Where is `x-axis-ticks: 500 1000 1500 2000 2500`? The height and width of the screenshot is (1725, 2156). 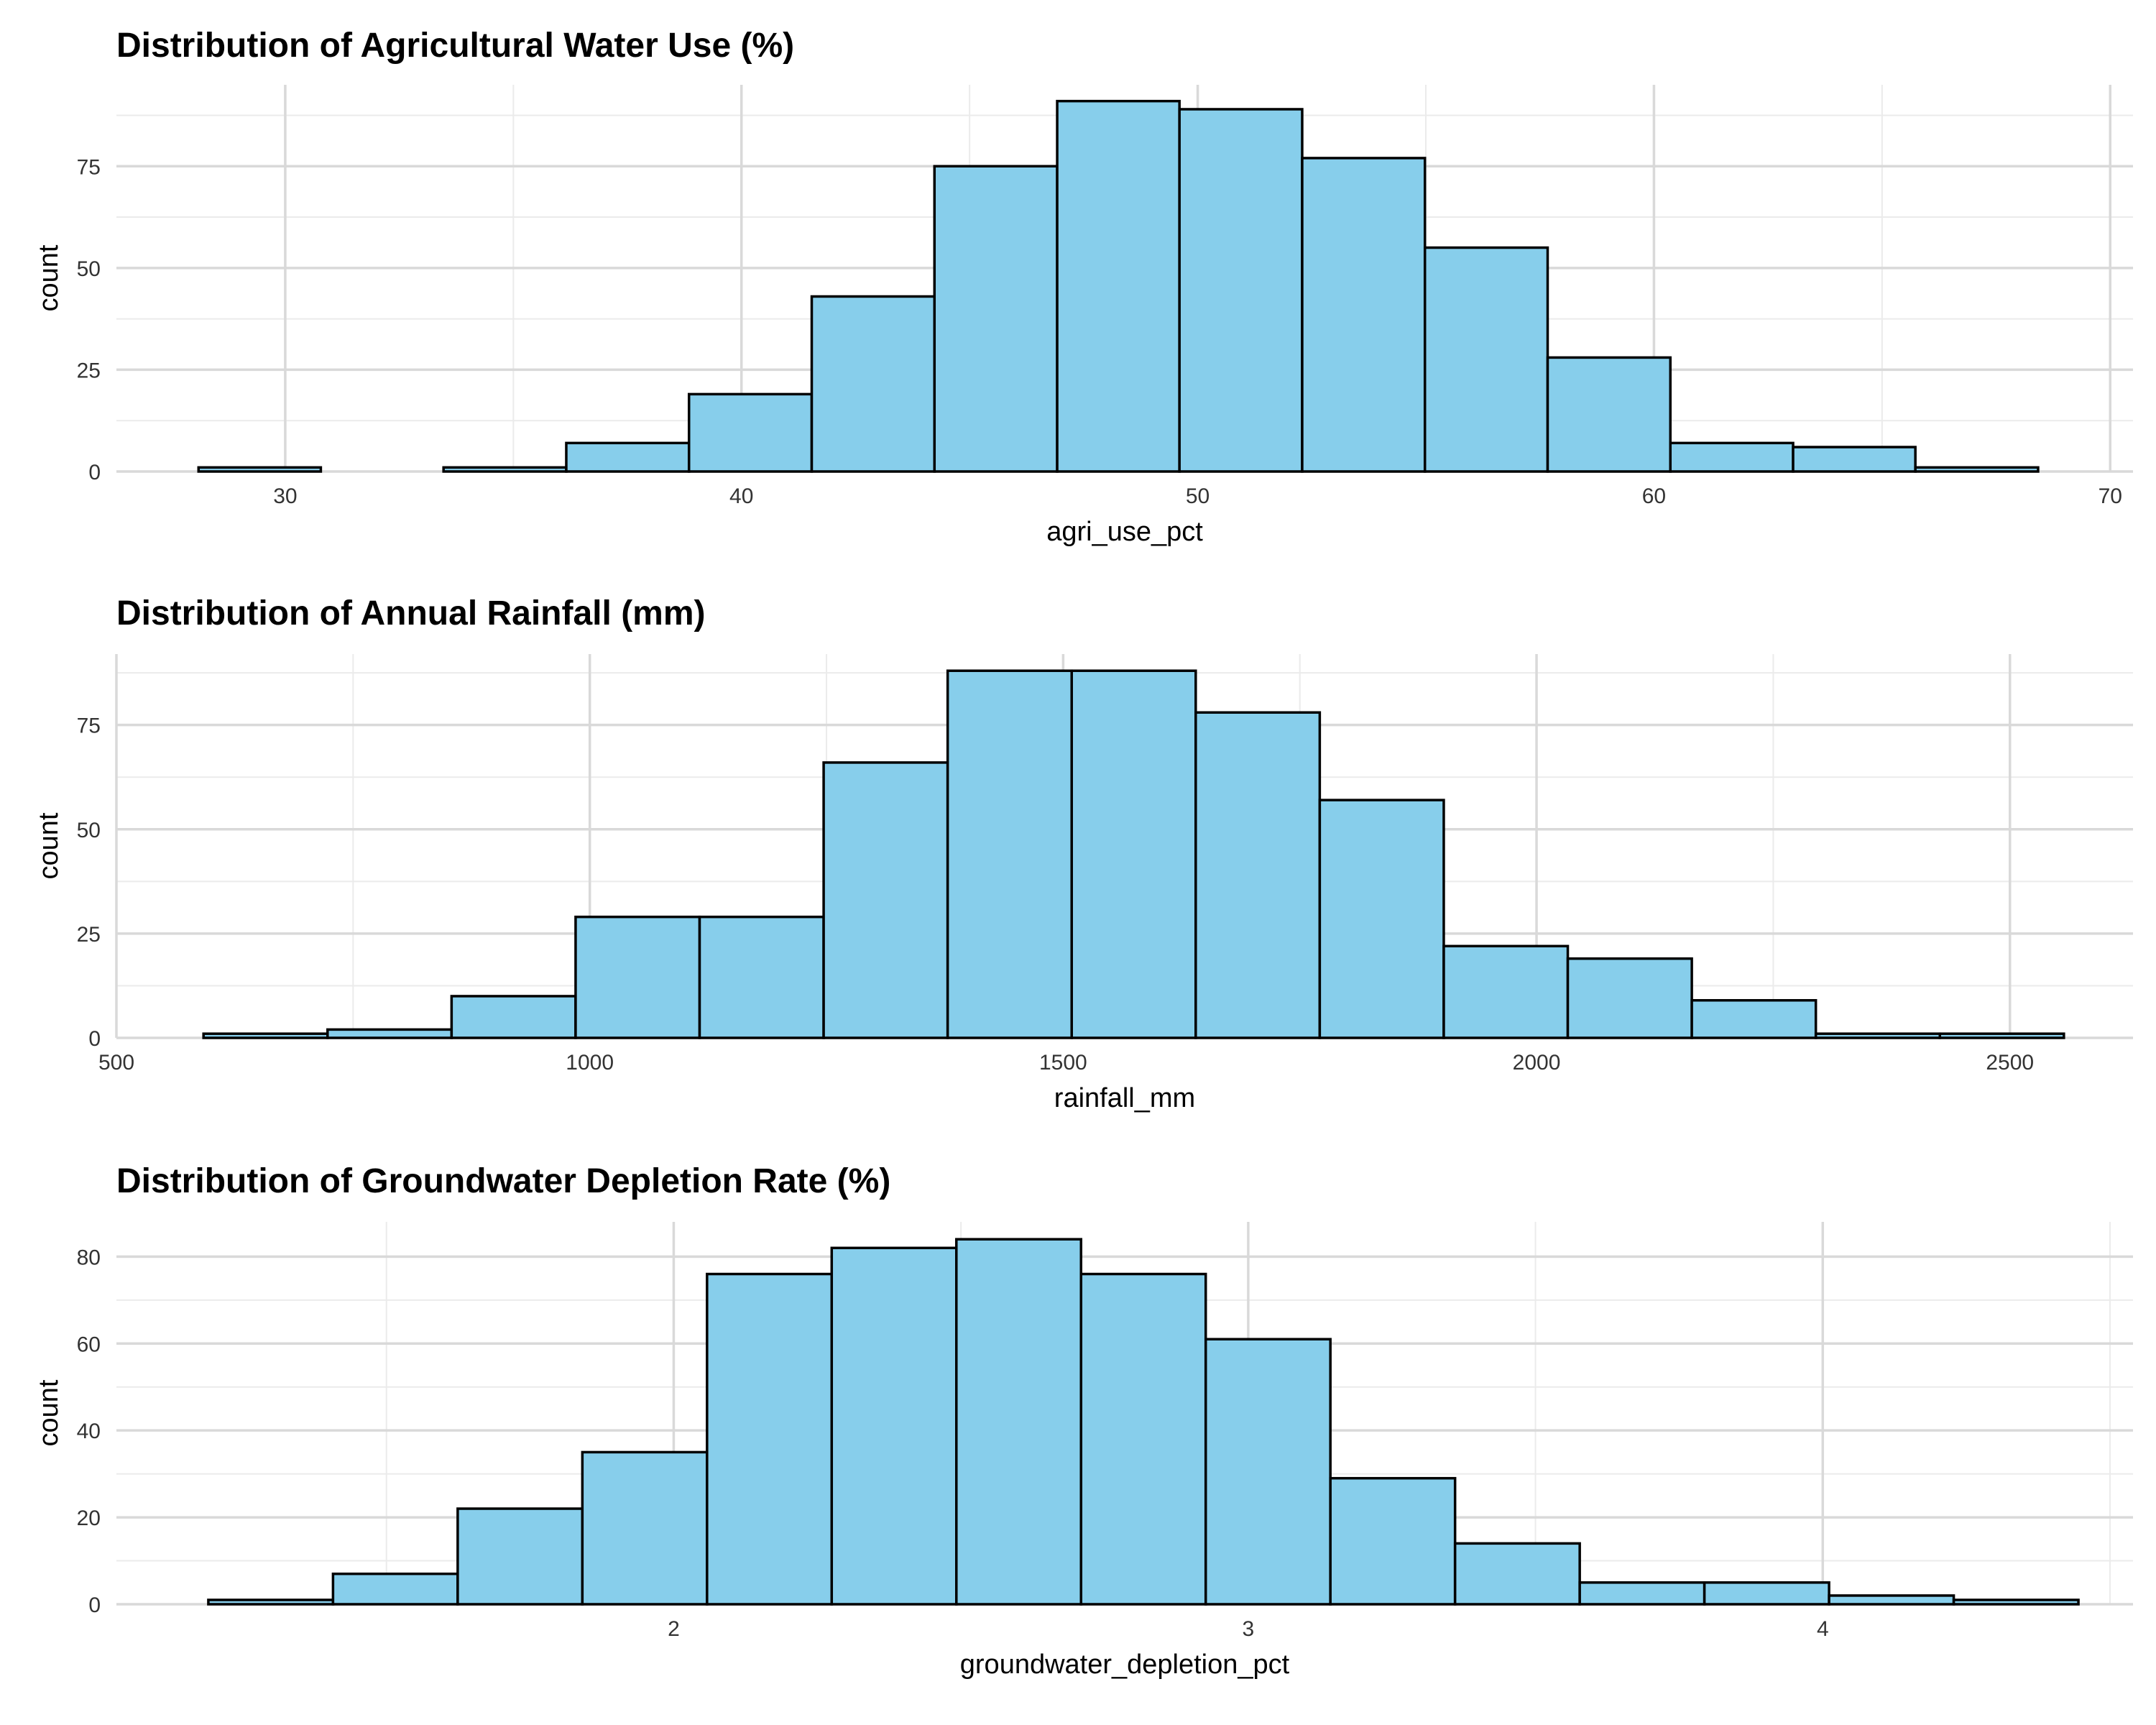
x-axis-ticks: 500 1000 1500 2000 2500 is located at coordinates (1066, 1063).